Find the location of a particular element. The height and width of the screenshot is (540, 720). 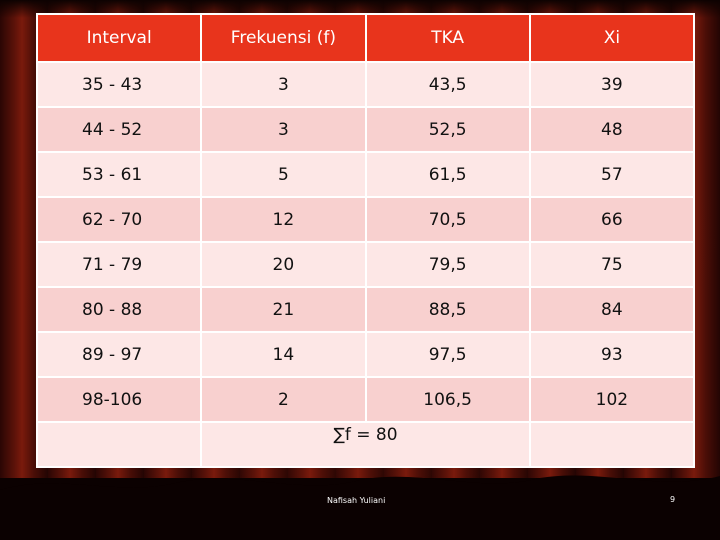

cell-frequency: 14 is located at coordinates (283, 354).